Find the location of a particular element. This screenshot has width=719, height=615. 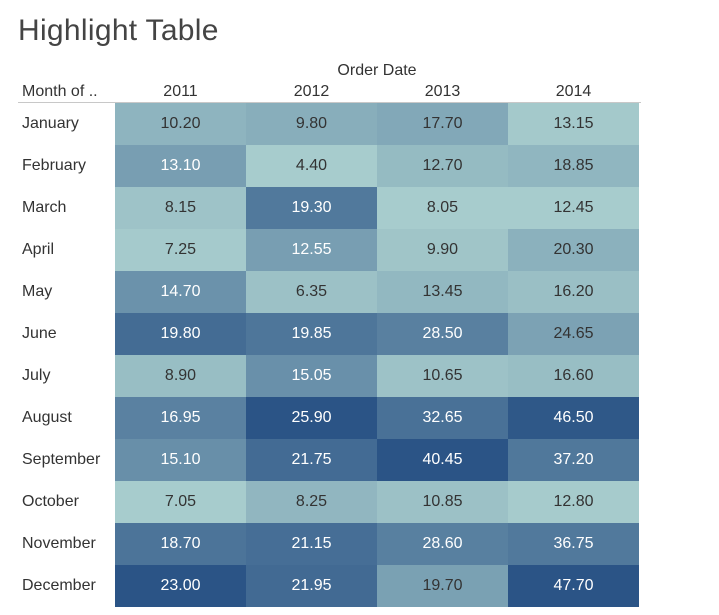

cell-may-2013: 13.45 is located at coordinates (442, 292).